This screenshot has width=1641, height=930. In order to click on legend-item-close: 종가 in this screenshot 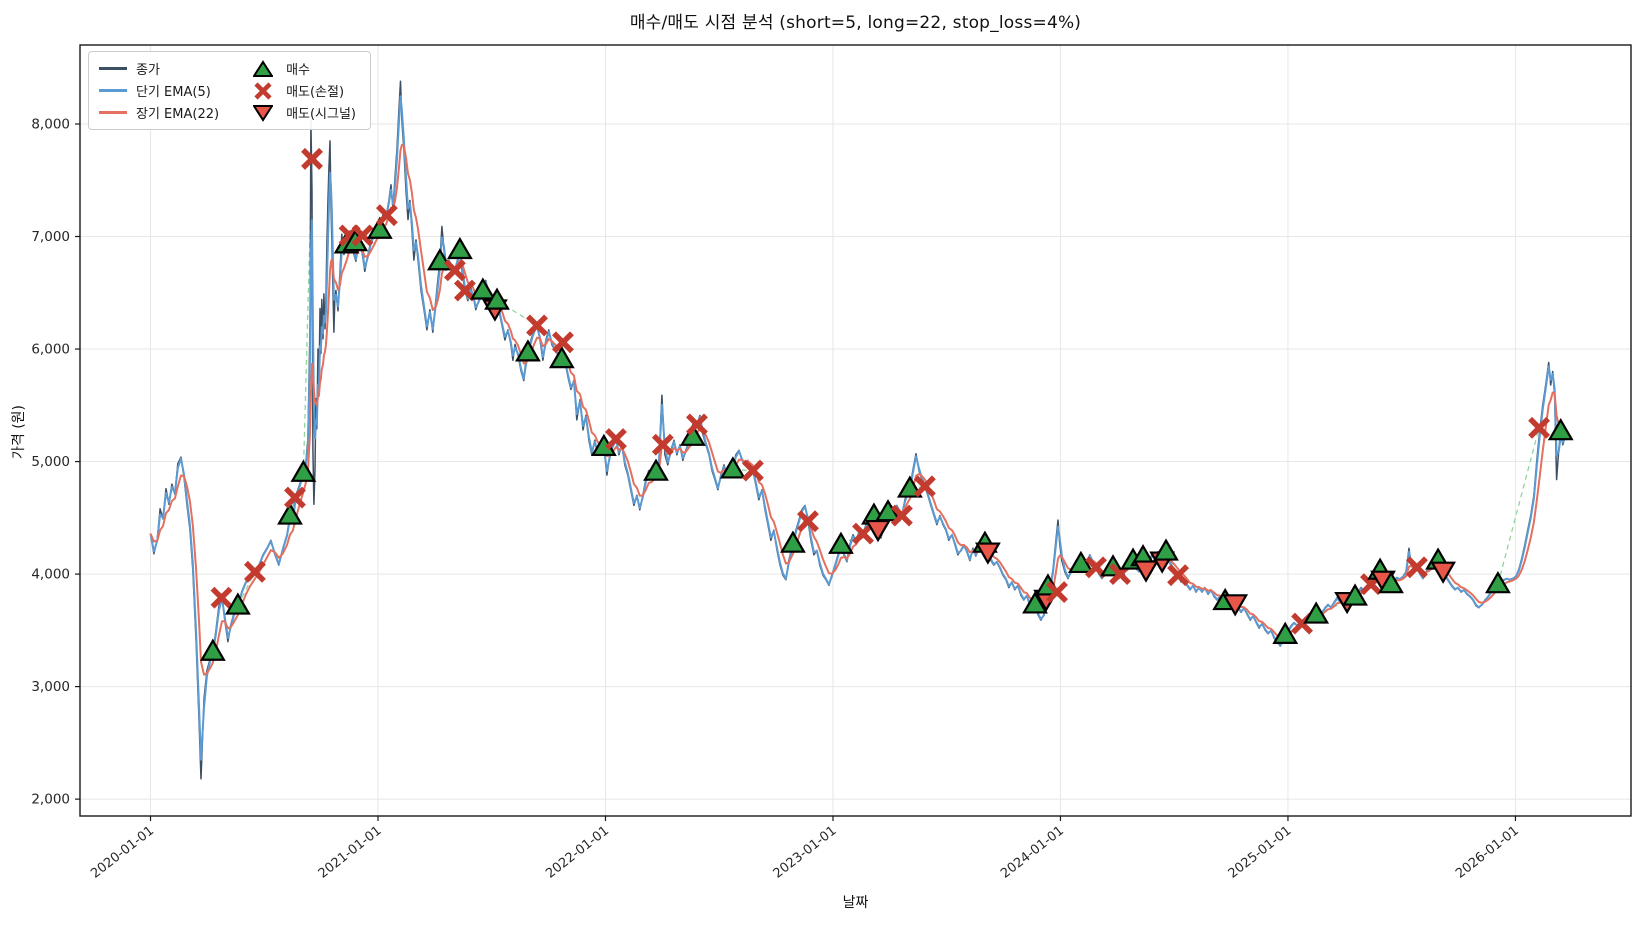, I will do `click(159, 68)`.